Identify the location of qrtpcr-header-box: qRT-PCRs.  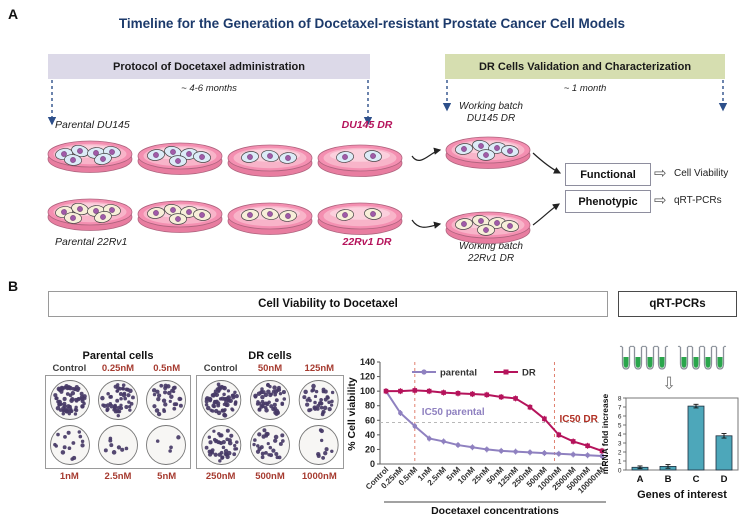
(677, 304).